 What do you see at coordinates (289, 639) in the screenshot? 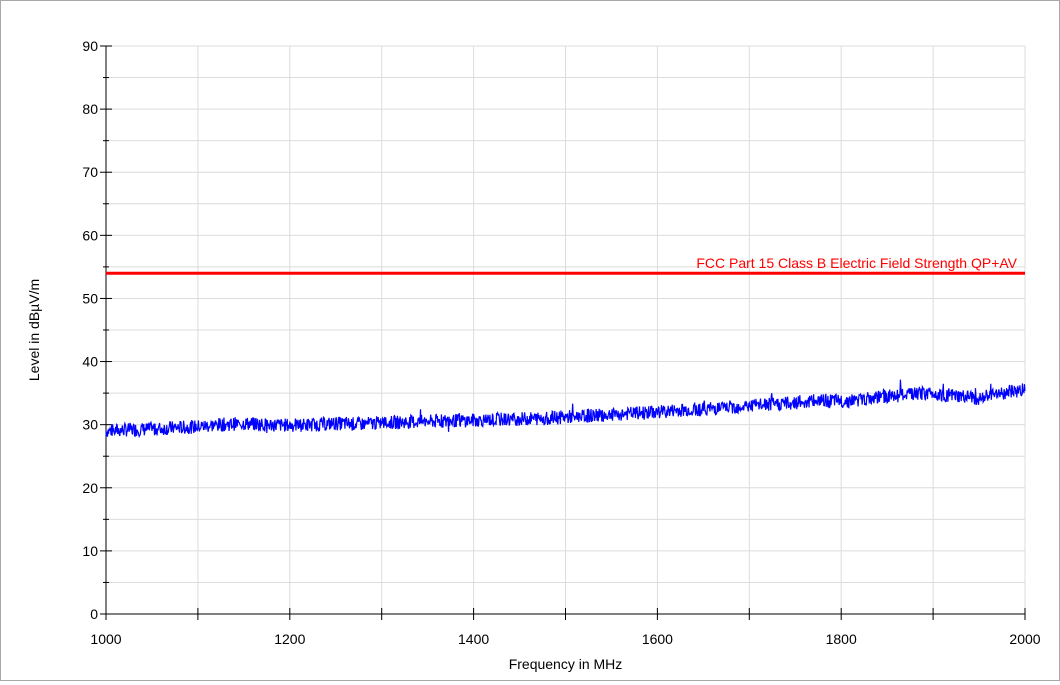
I see `x-tick-label: 1200` at bounding box center [289, 639].